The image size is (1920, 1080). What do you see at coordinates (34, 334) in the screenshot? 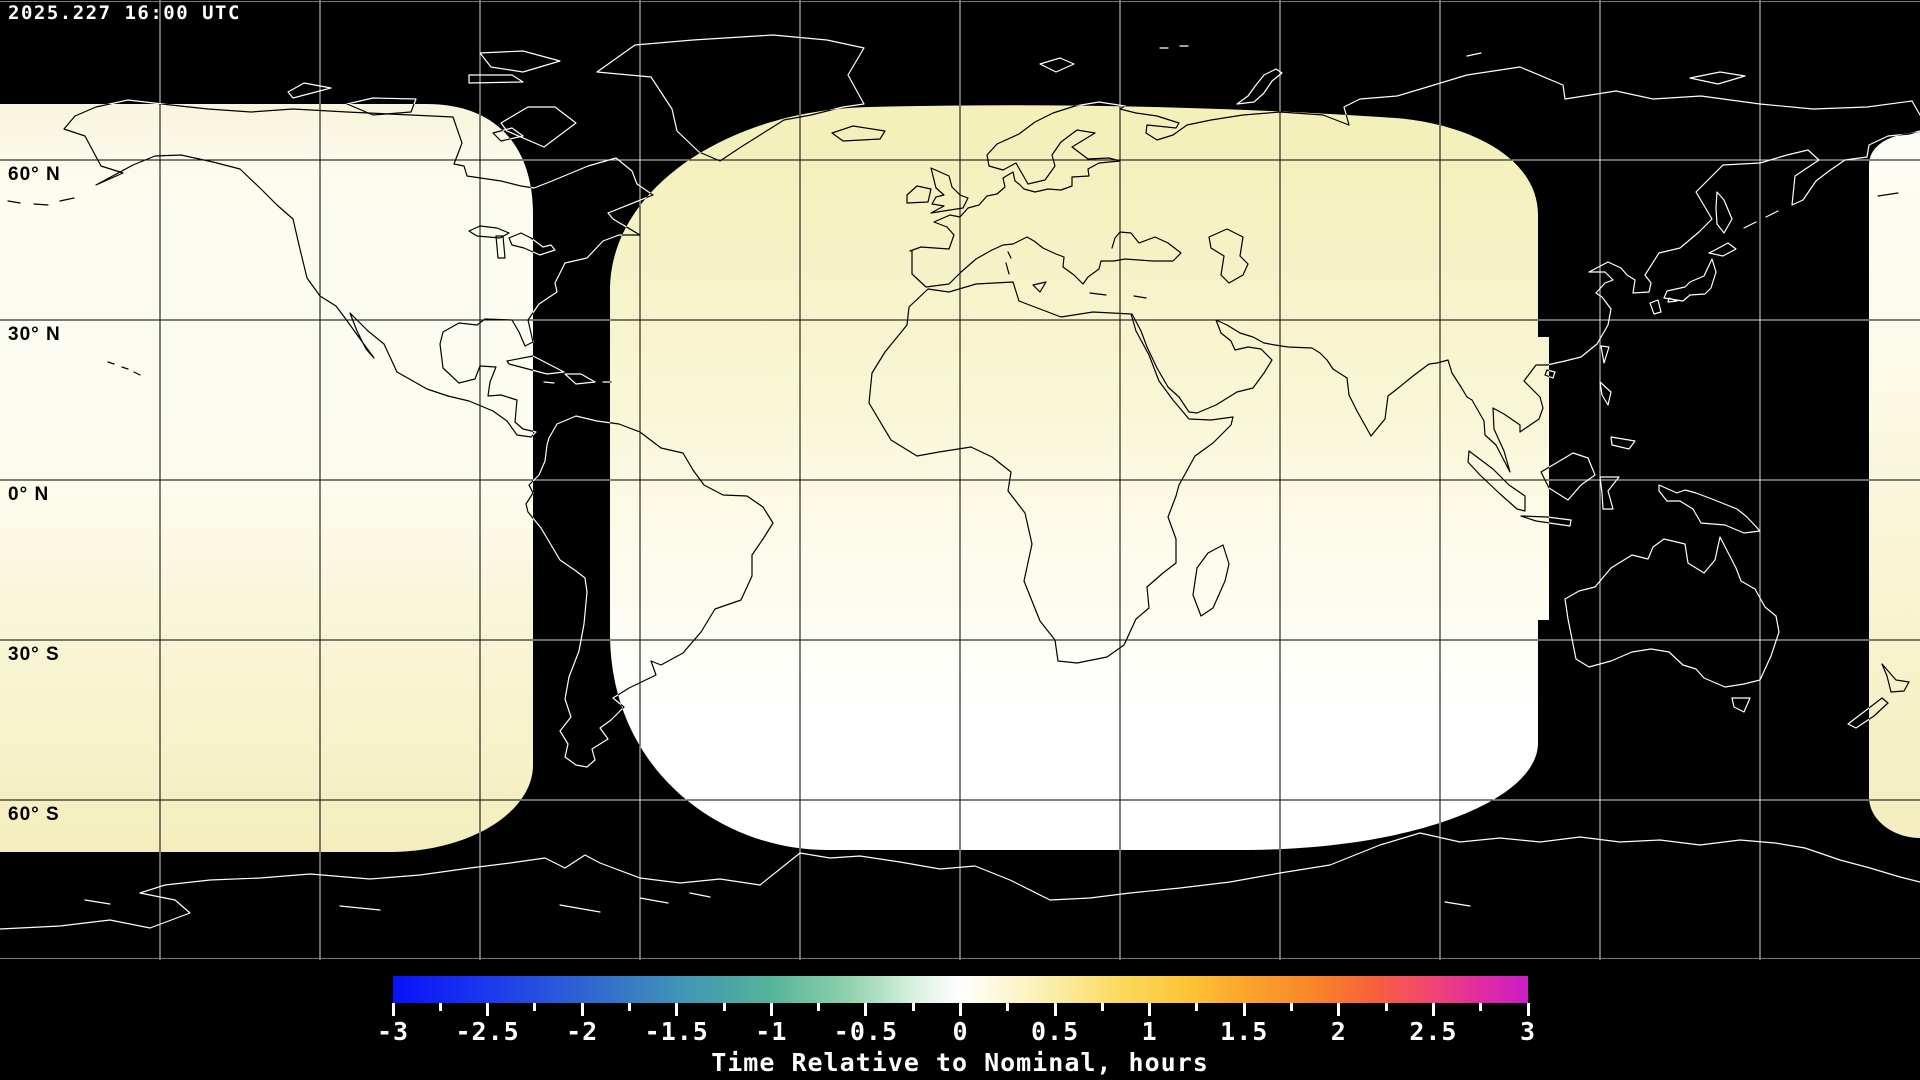
I see `latitude-label: 30° N` at bounding box center [34, 334].